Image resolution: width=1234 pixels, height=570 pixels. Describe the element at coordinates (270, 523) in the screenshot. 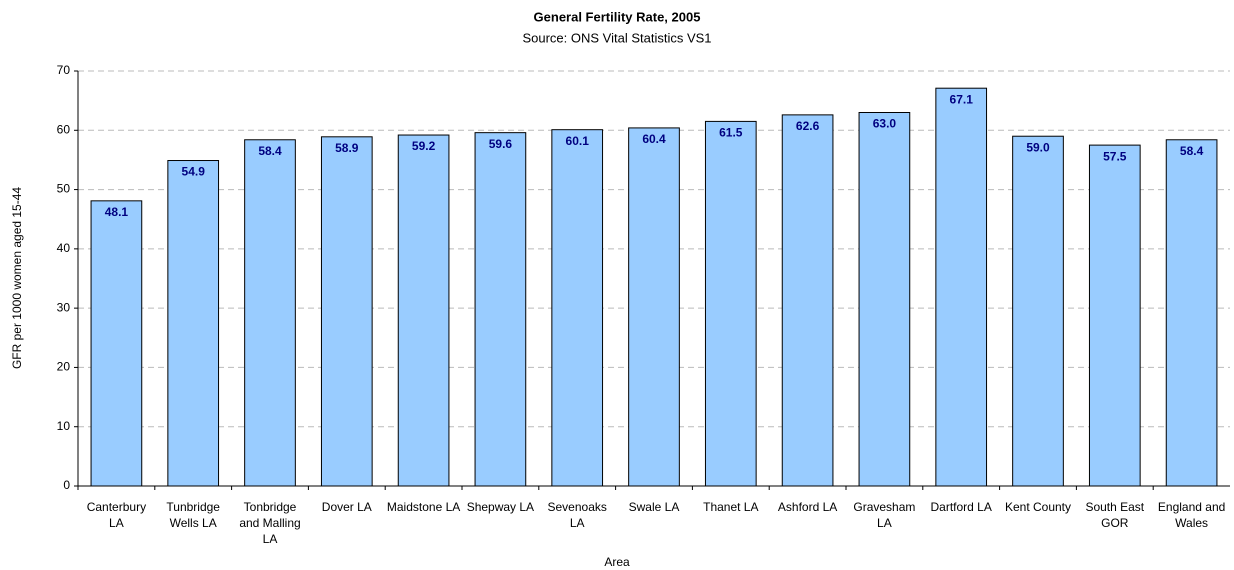

I see `x-tick-label: Tonbridge and Malling LA` at that location.